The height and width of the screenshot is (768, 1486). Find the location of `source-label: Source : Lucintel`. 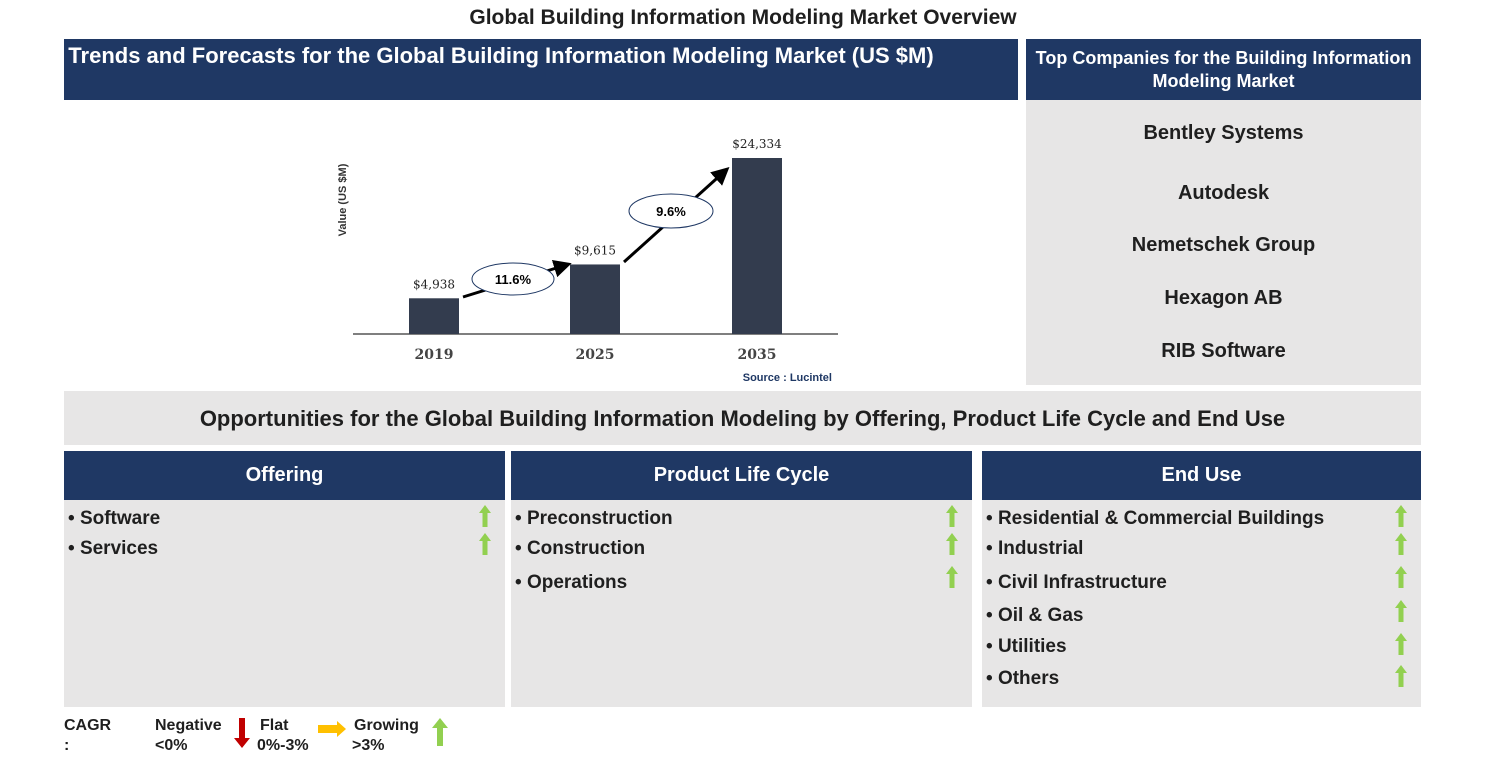

source-label: Source : Lucintel is located at coordinates (787, 378).